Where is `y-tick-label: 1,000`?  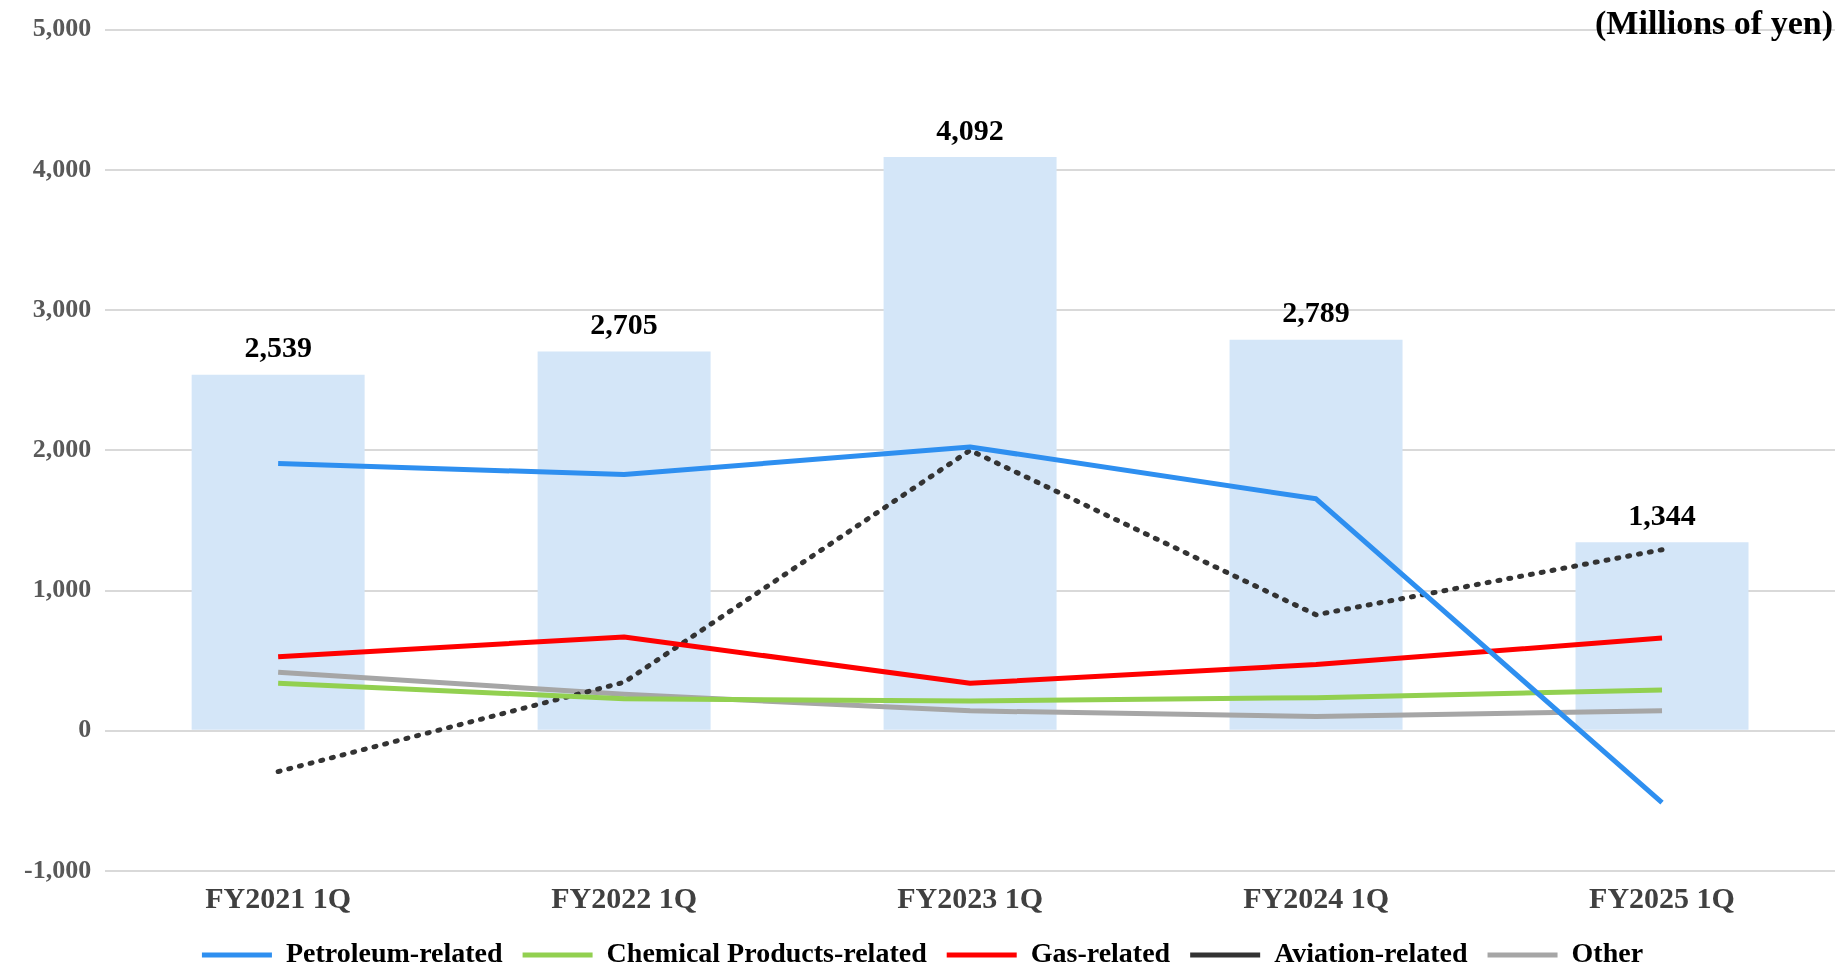
y-tick-label: 1,000 is located at coordinates (62, 589).